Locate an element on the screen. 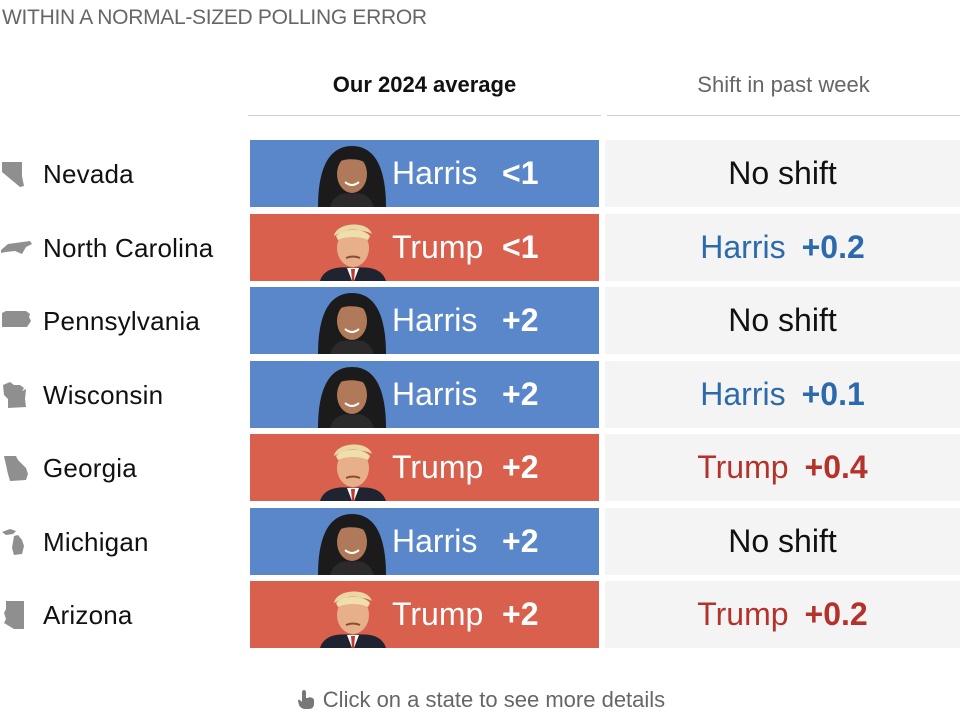 The image size is (960, 715). state-row-georgia: Georgia Trump +2 Trump +0.4 is located at coordinates (480, 468).